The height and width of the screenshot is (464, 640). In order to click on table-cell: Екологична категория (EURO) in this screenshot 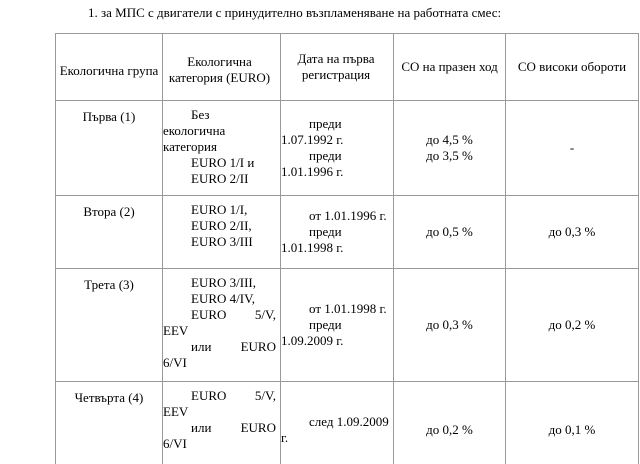, I will do `click(221, 67)`.